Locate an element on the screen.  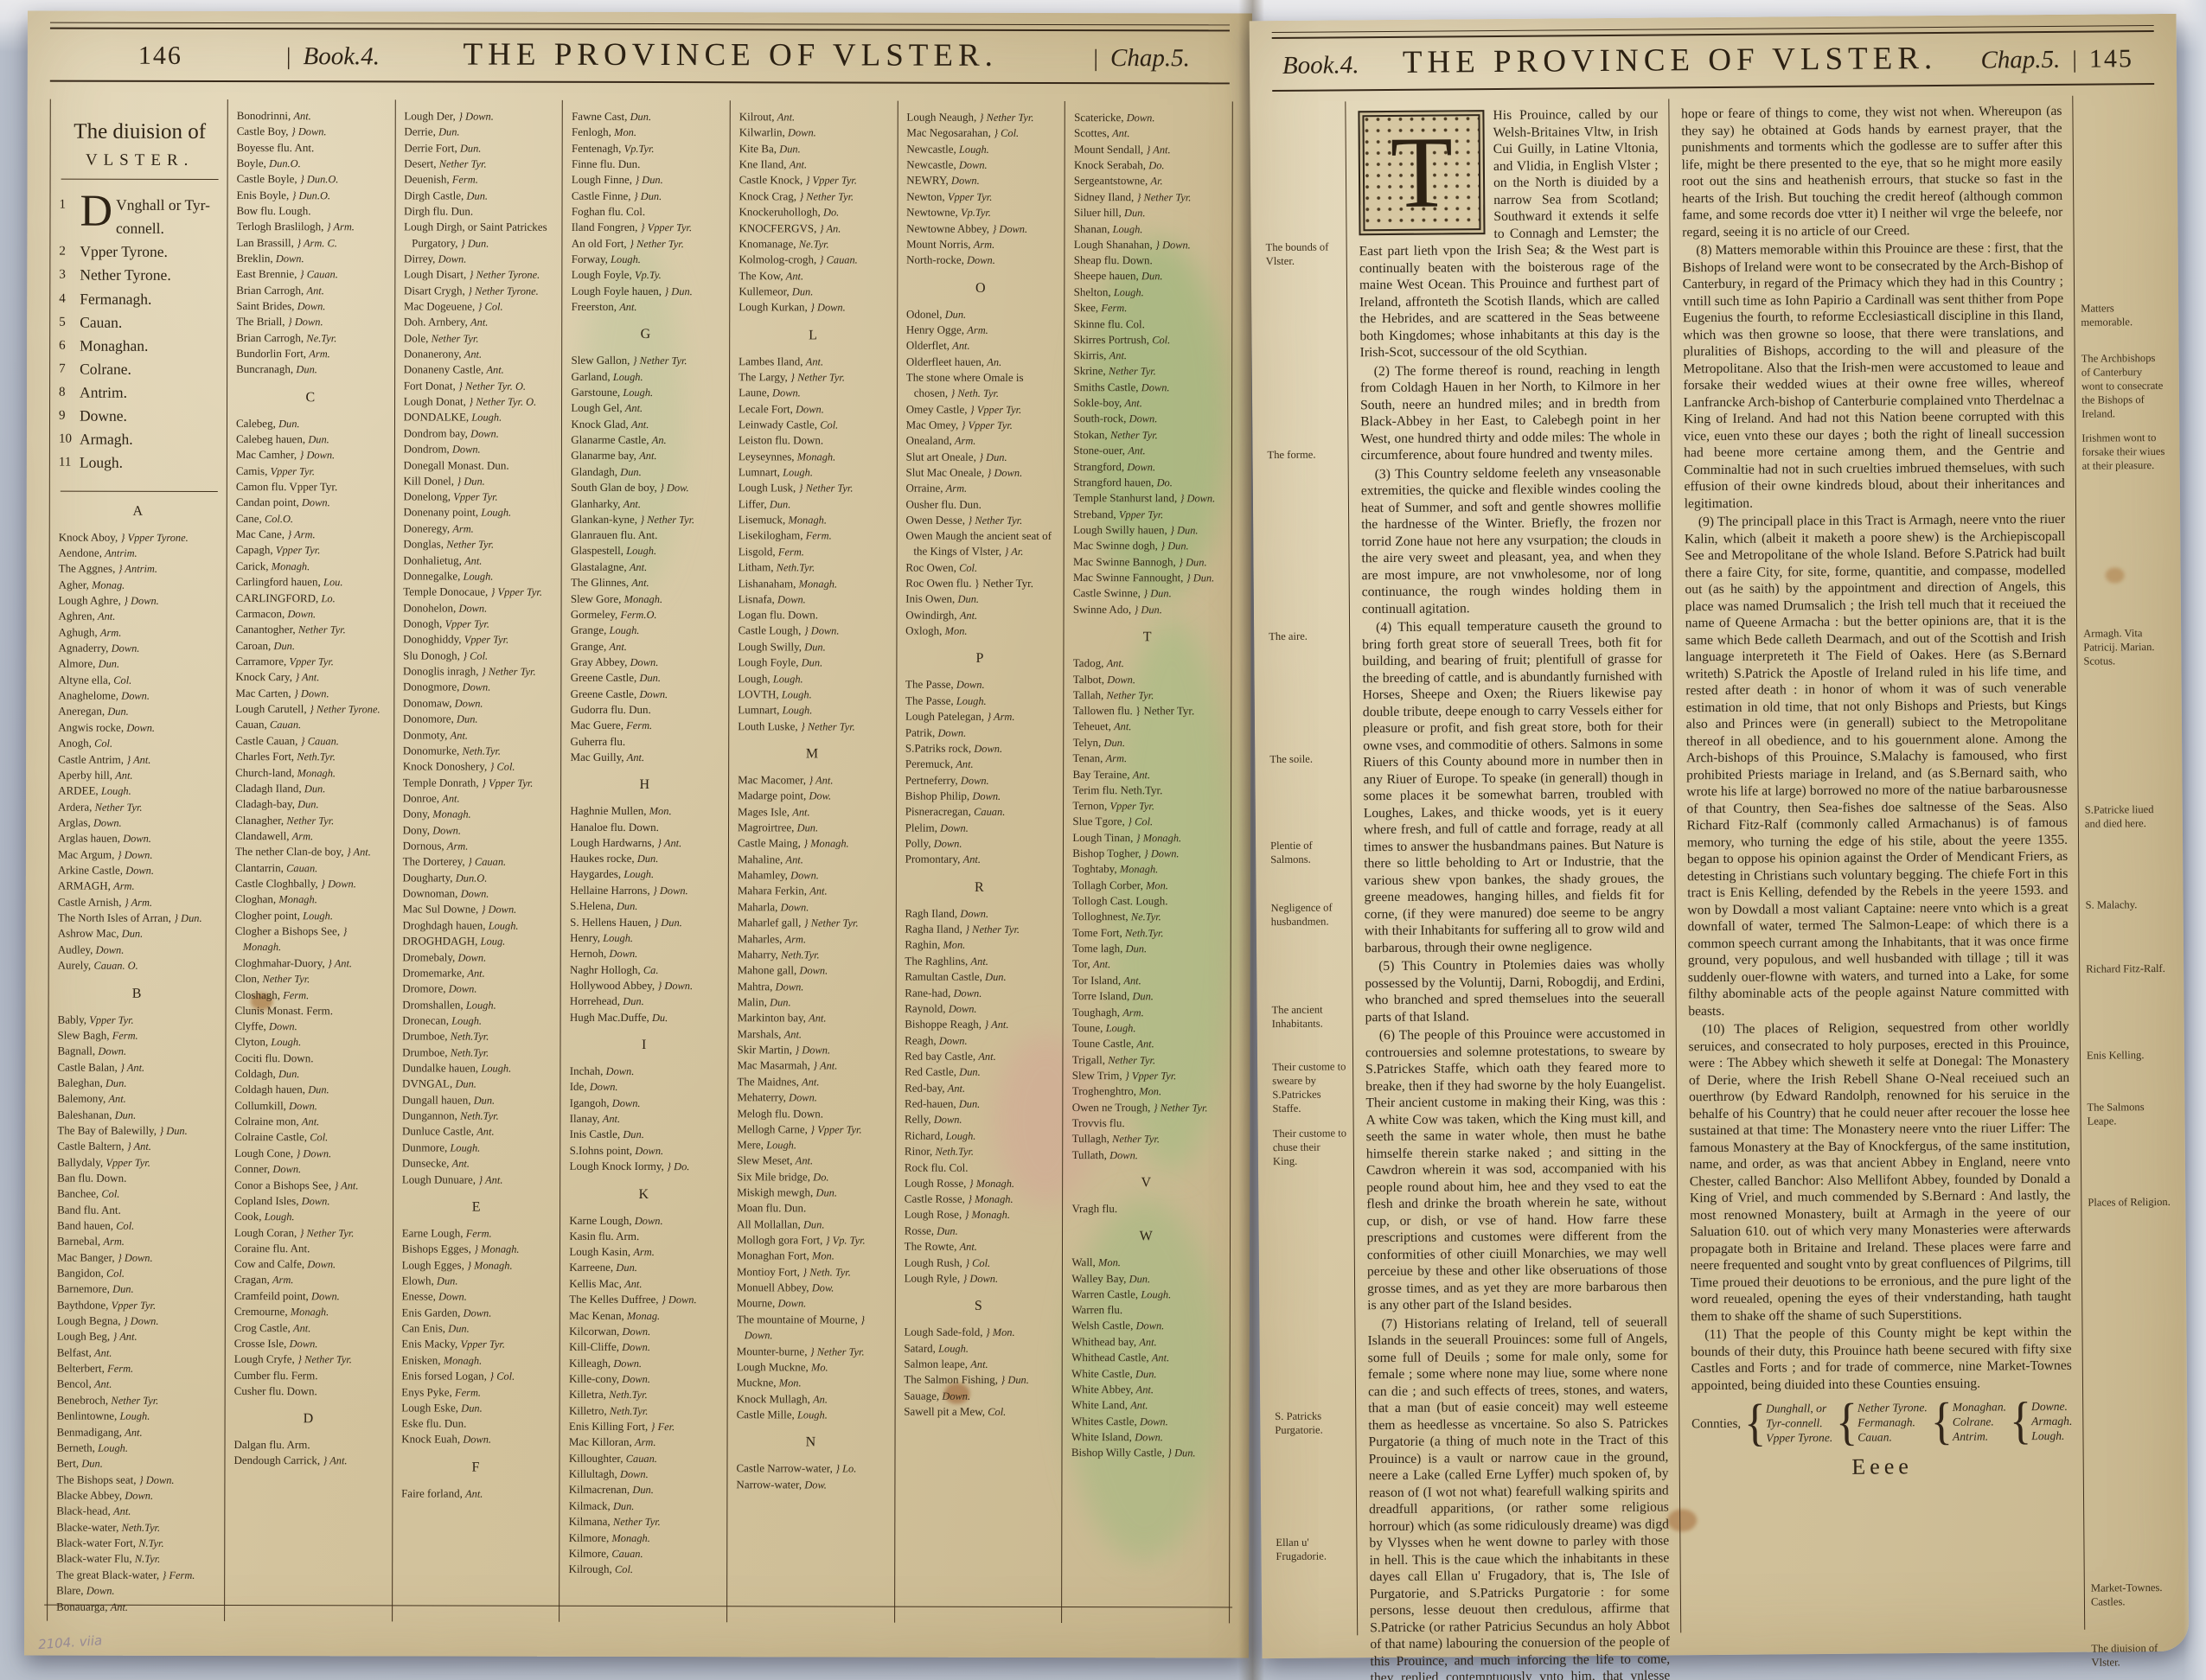
section-letter: B is located at coordinates (137, 993).